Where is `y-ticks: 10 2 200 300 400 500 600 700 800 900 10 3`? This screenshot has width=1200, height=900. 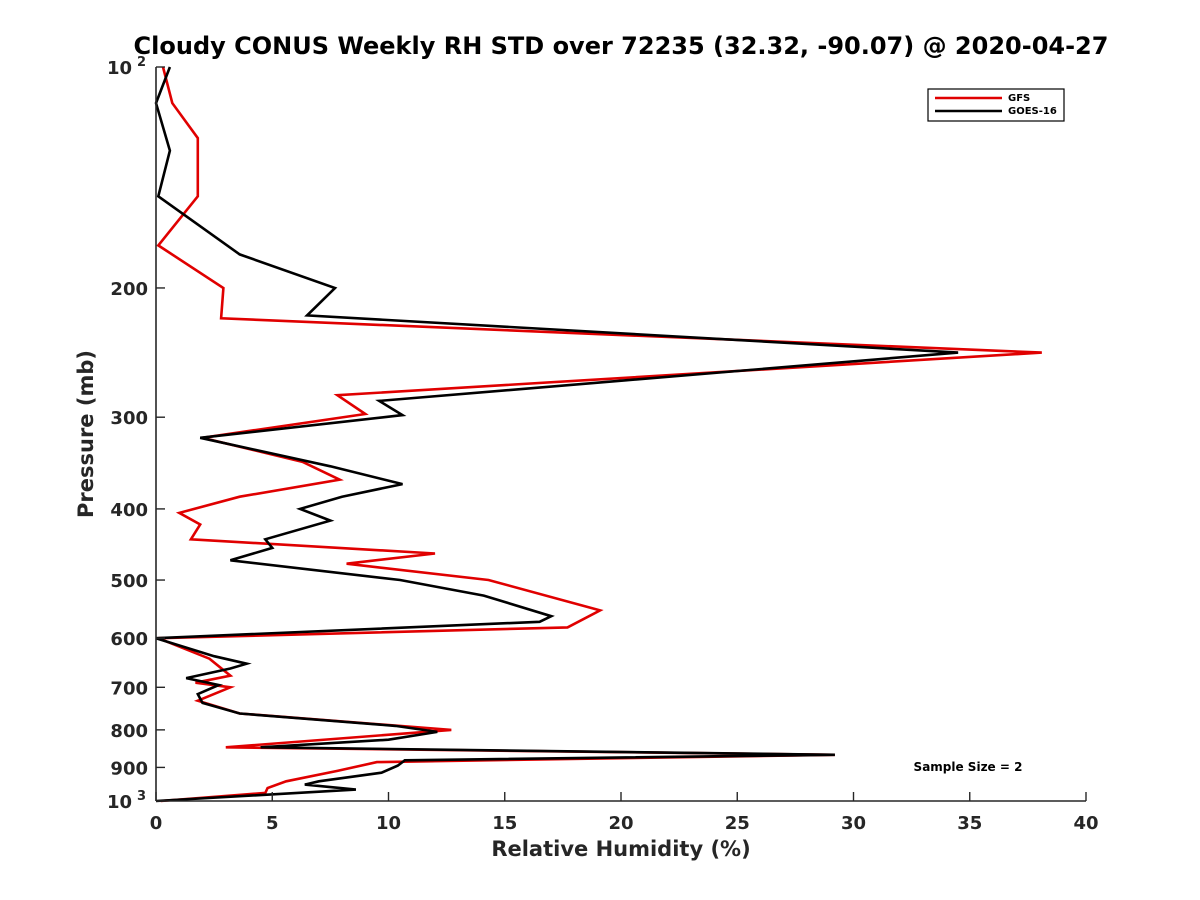
y-ticks: 10 2 200 300 400 500 600 700 800 900 10 3 is located at coordinates (136, 434).